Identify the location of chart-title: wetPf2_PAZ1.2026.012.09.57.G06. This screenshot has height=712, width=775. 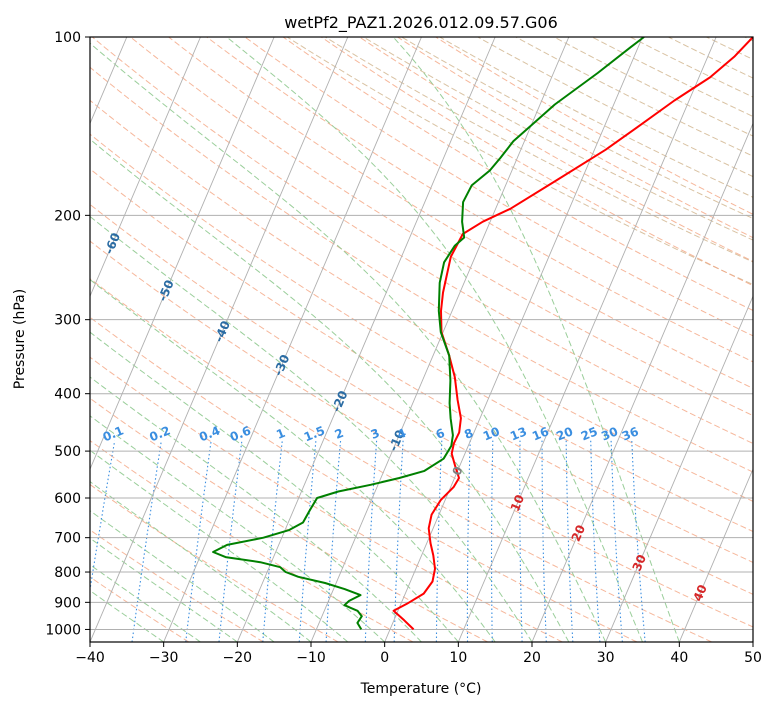
(421, 23).